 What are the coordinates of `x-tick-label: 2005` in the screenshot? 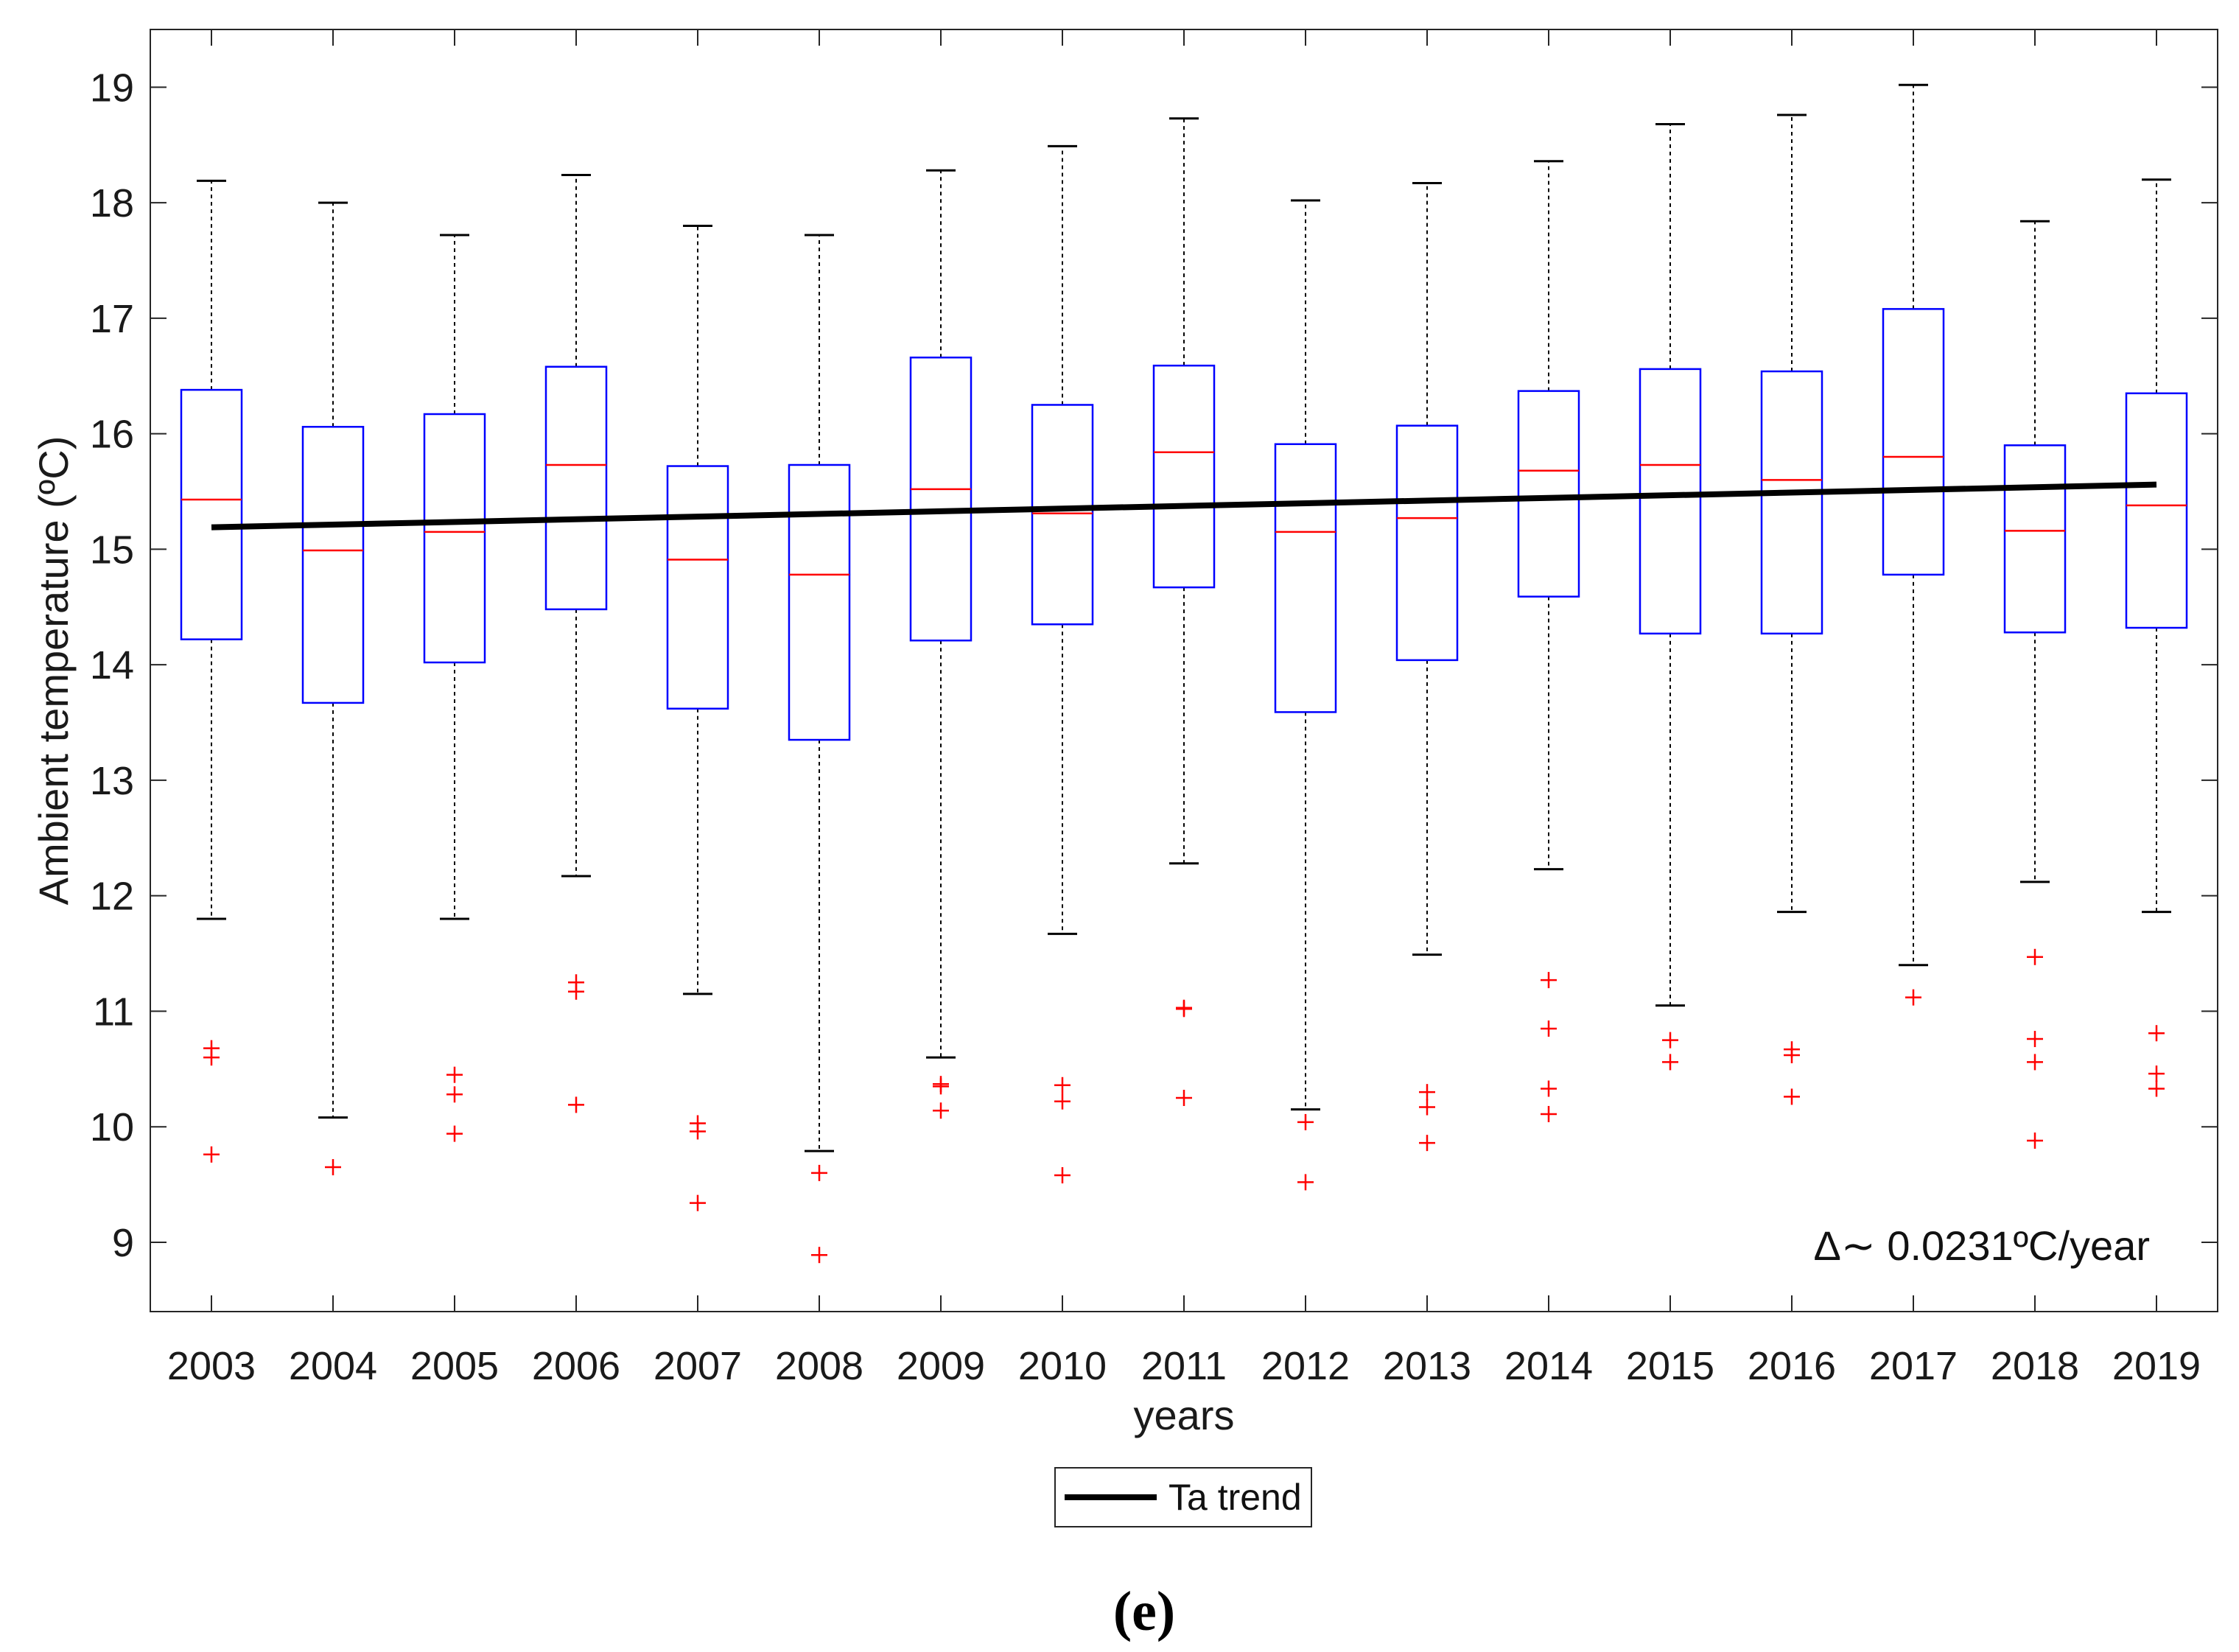 It's located at (454, 1366).